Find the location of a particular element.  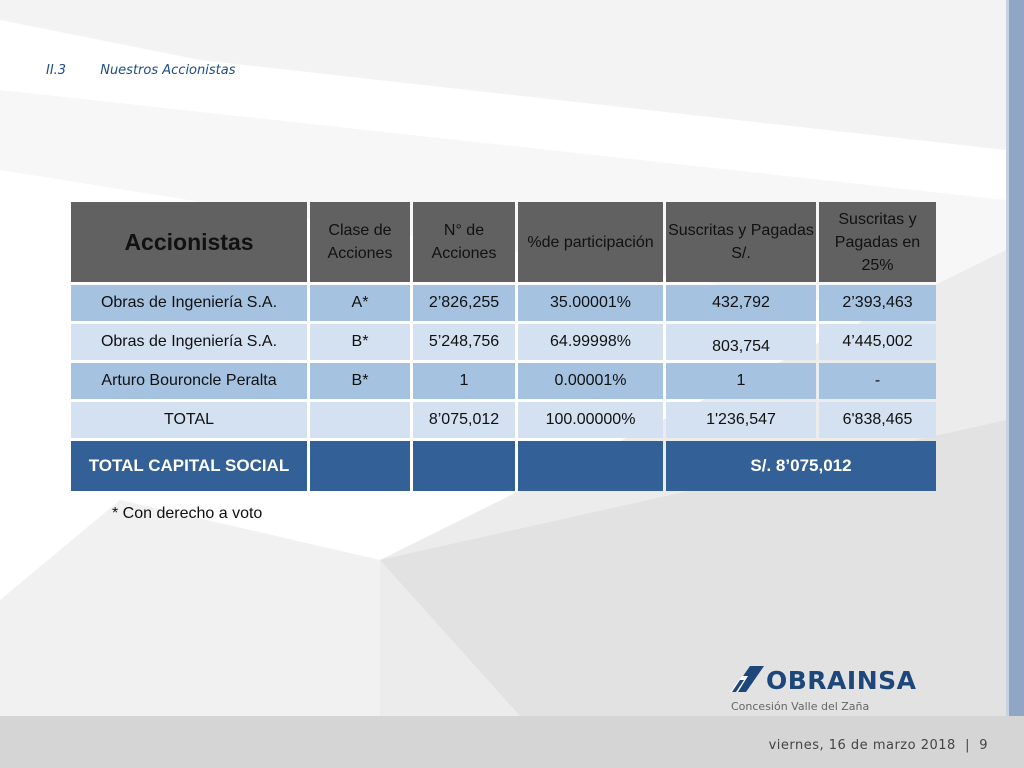

cell-total-percent: 100.00000% is located at coordinates (590, 420).